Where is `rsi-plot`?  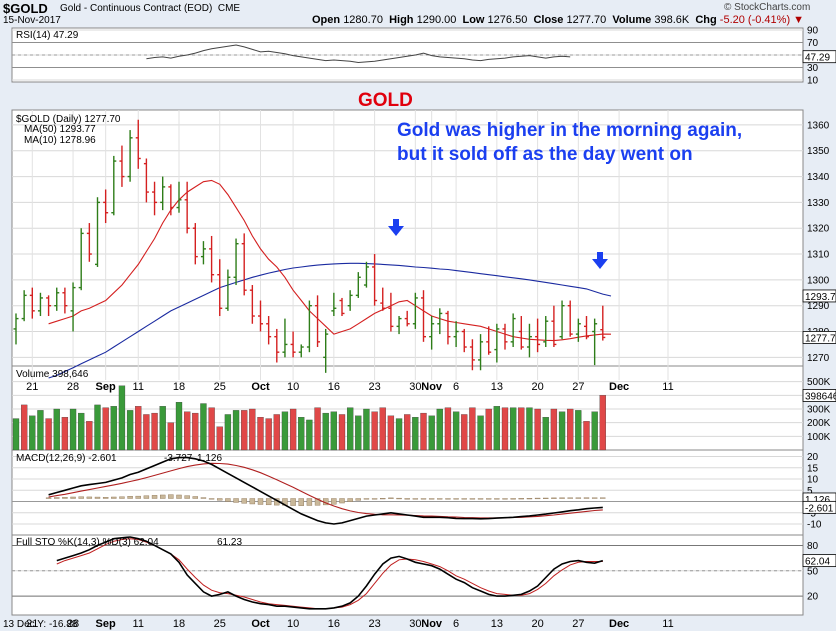 rsi-plot is located at coordinates (407, 55).